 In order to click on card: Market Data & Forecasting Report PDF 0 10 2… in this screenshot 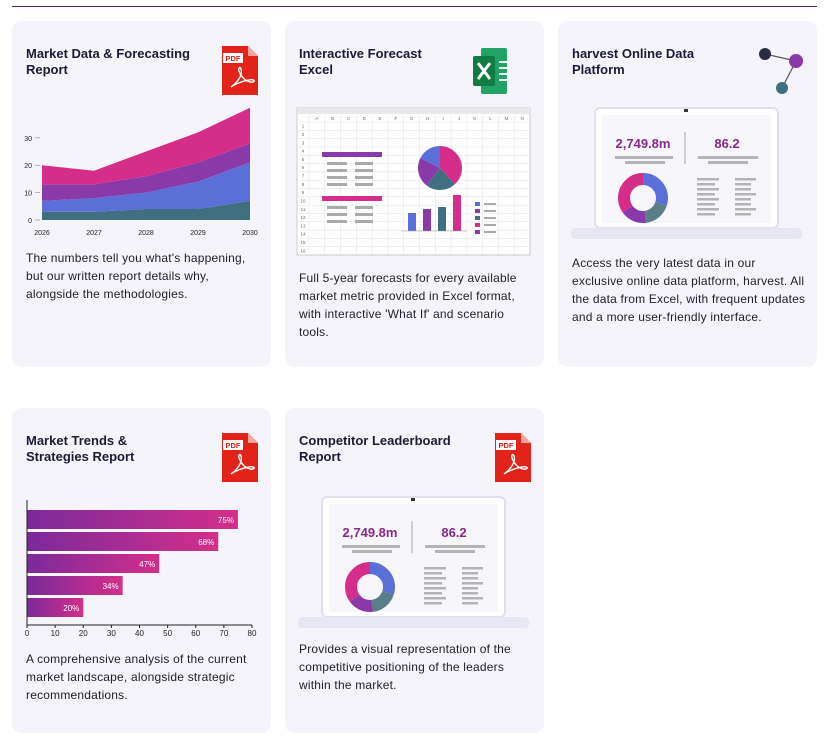, I will do `click(141, 194)`.